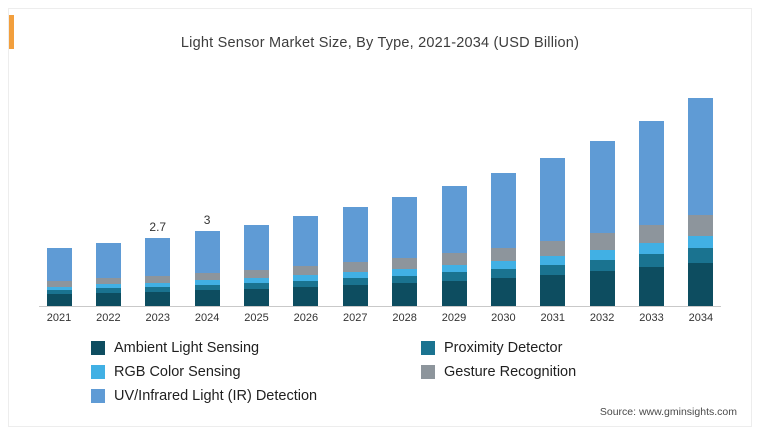 Image resolution: width=760 pixels, height=435 pixels. Describe the element at coordinates (256, 318) in the screenshot. I see `x-axis-label: 2025` at that location.